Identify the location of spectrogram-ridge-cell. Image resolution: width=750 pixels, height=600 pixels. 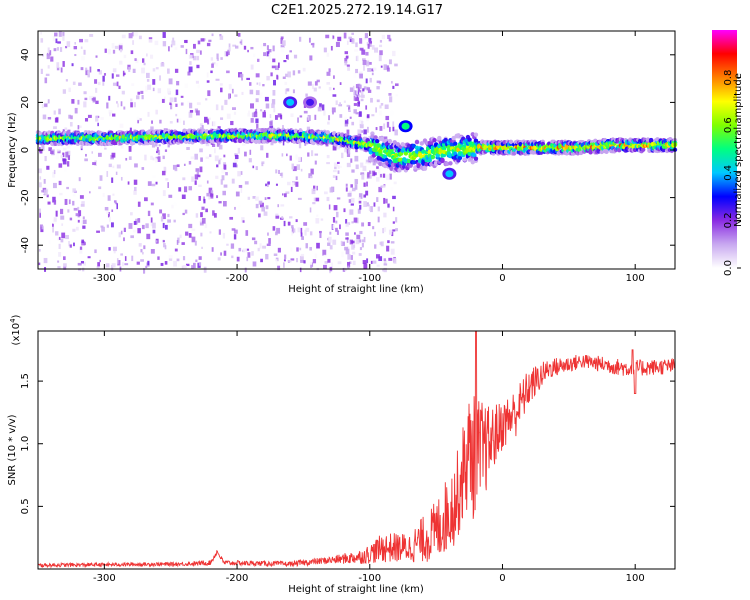
(476, 134).